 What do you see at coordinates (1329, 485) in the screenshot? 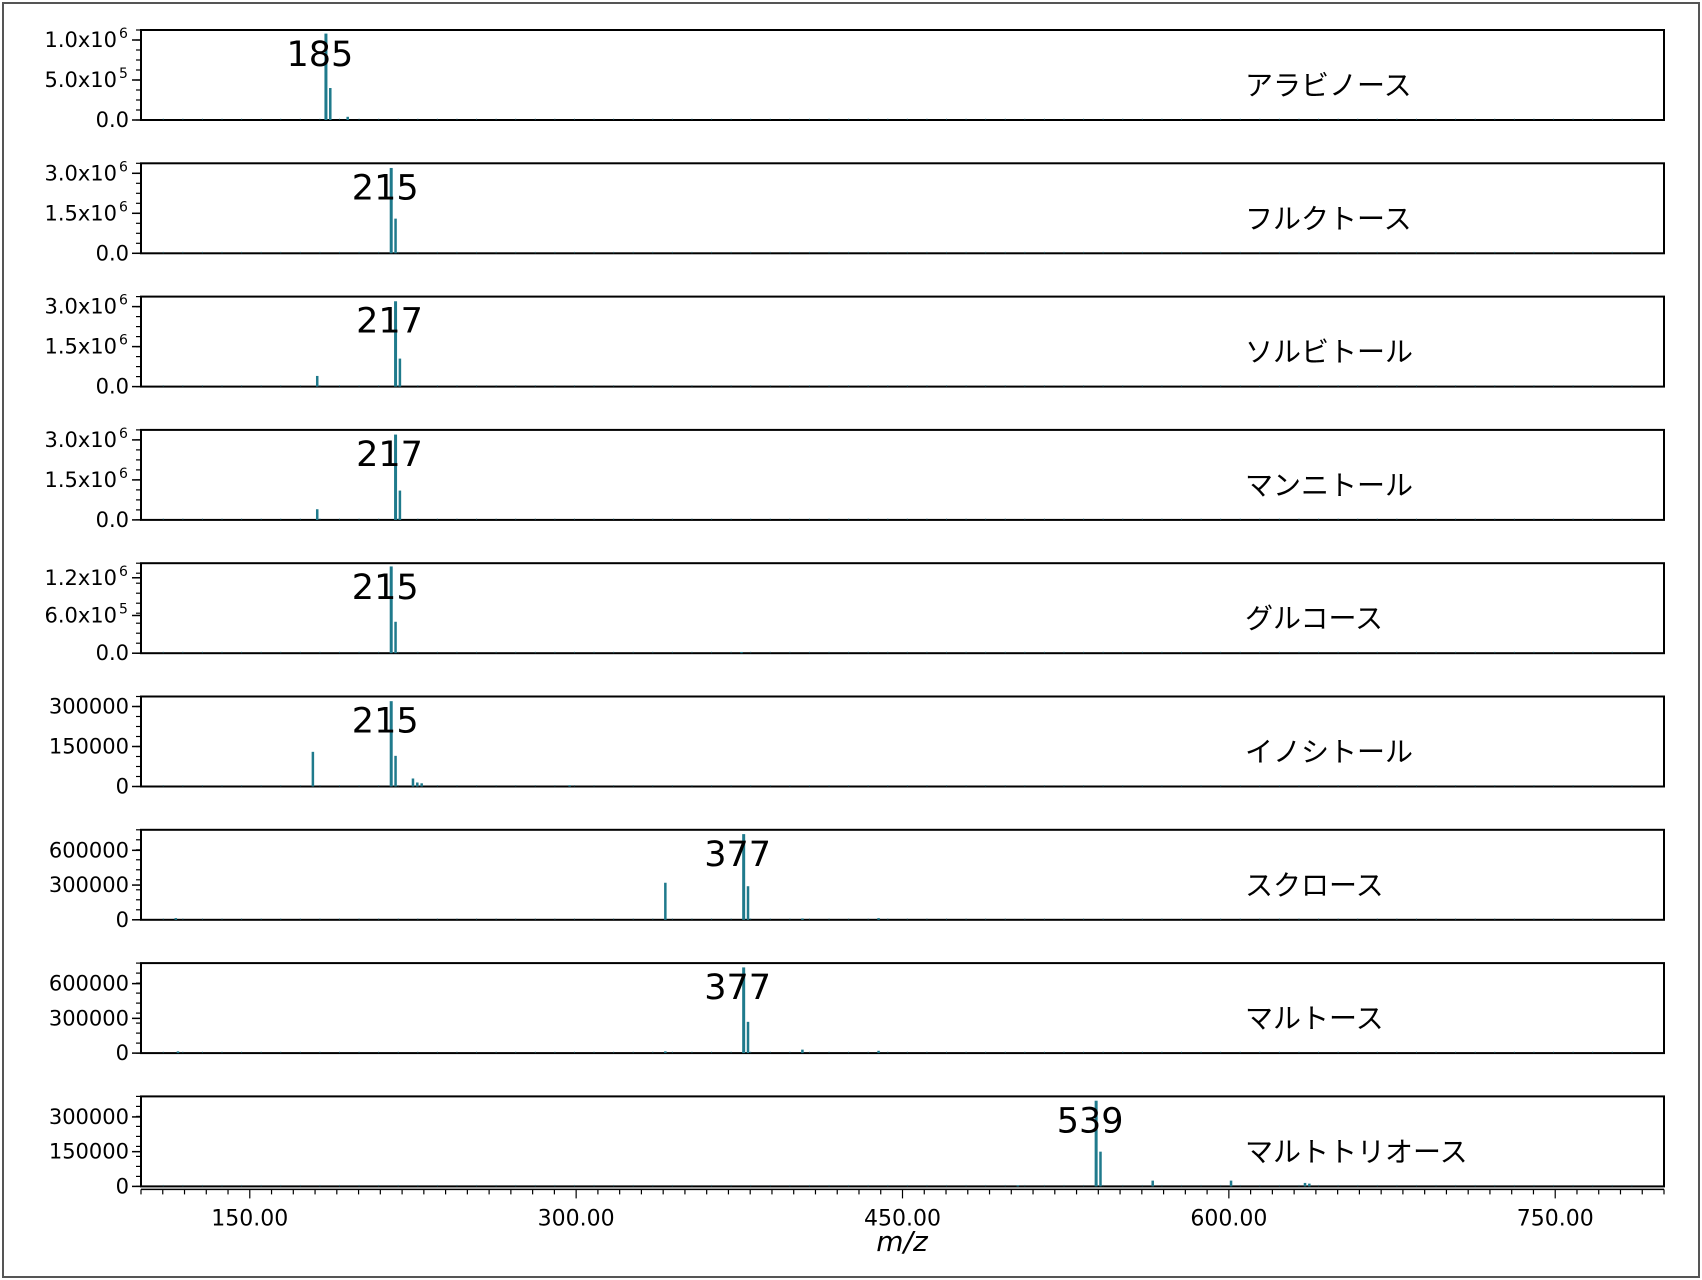
I see `compound-name: マンニトール` at bounding box center [1329, 485].